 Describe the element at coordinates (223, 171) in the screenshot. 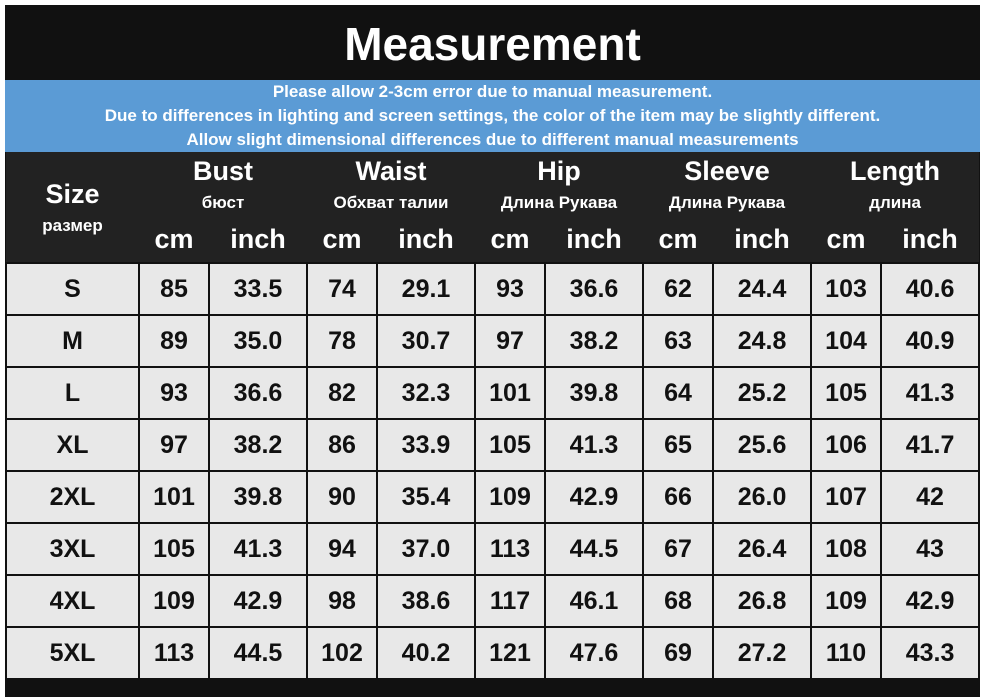

I see `column-name: Bust` at that location.